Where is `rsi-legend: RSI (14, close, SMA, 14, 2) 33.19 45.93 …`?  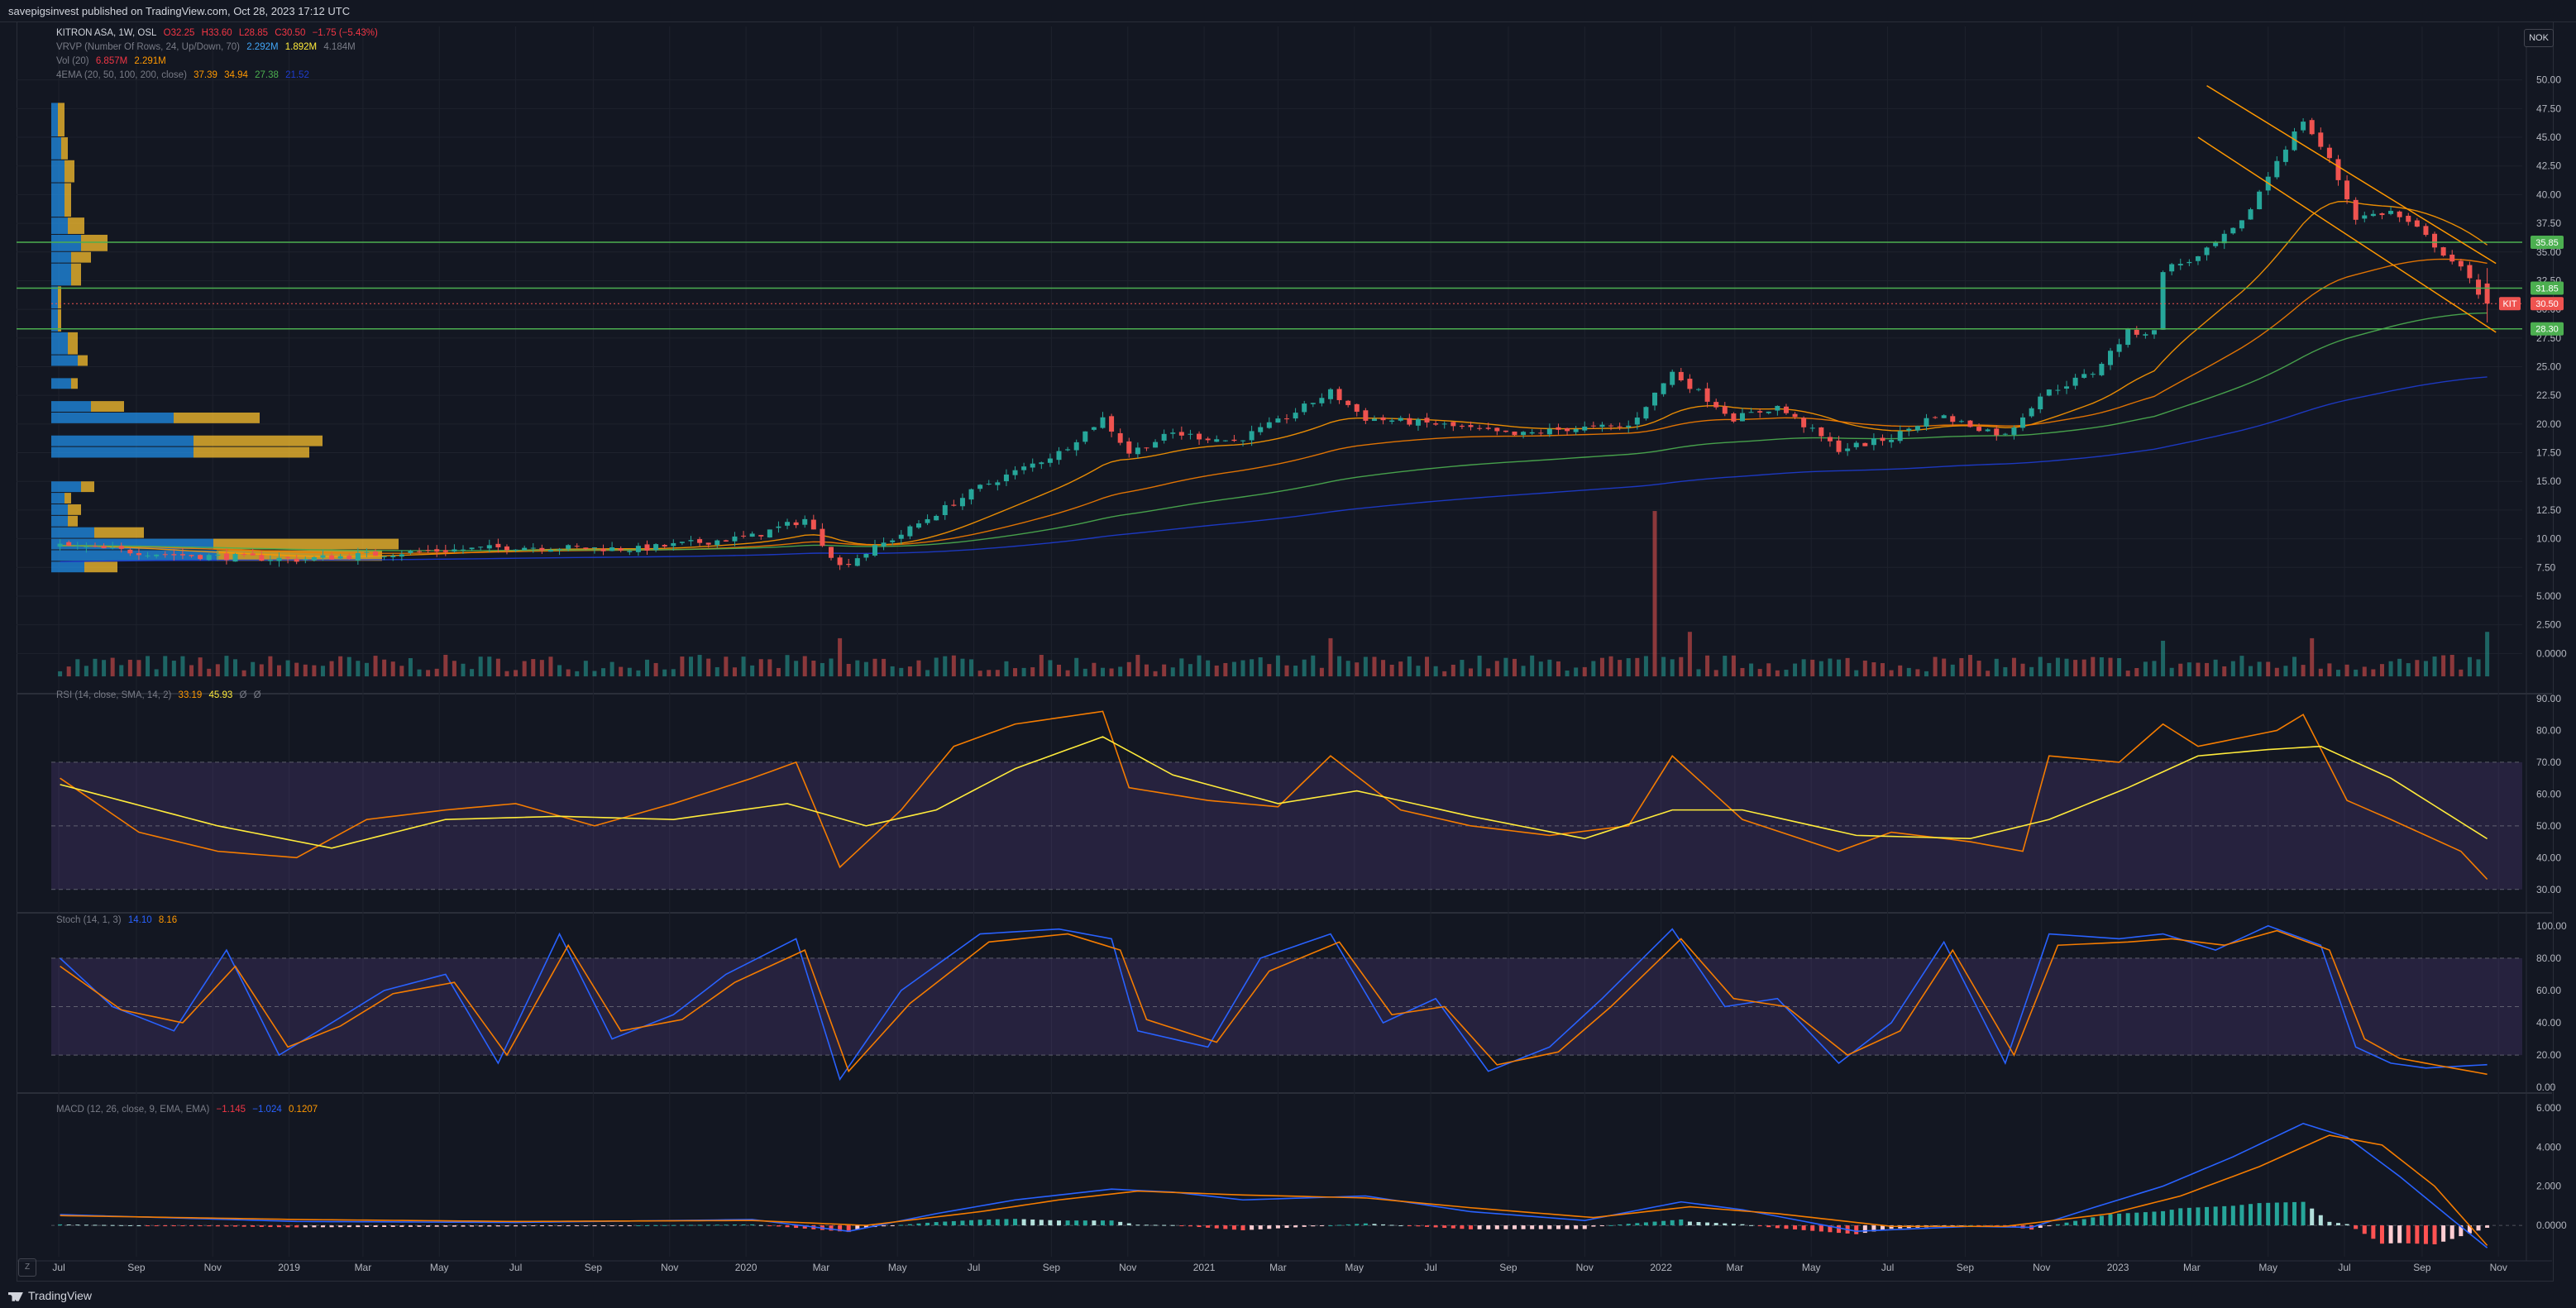
rsi-legend: RSI (14, close, SMA, 14, 2) 33.19 45.93 … is located at coordinates (160, 695).